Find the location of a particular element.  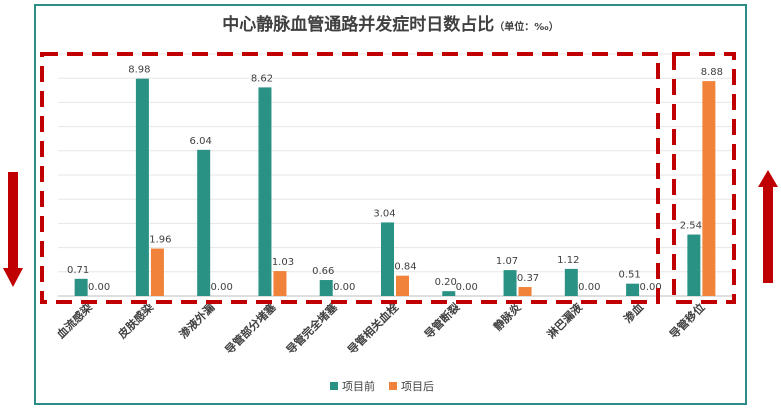

category-label: 导管相关血栓 is located at coordinates (373, 328).